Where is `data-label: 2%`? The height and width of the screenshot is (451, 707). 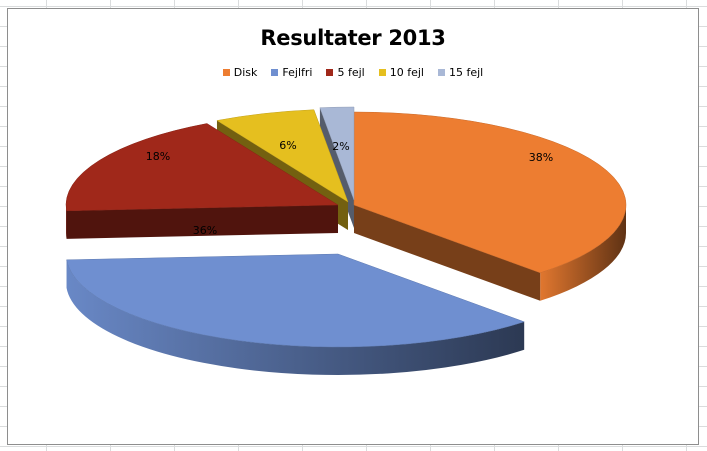
data-label: 2% is located at coordinates (340, 146).